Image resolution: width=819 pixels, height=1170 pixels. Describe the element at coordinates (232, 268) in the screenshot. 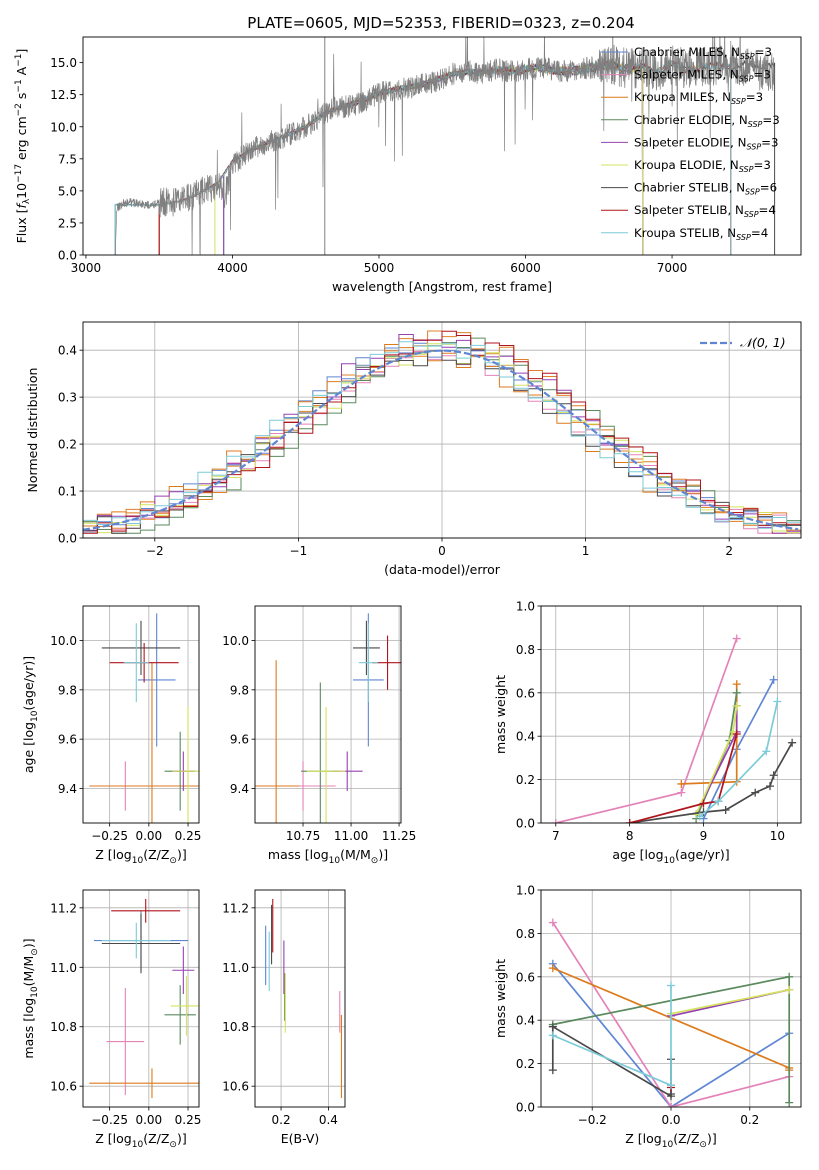

I see `x-tick-label: 4000` at that location.